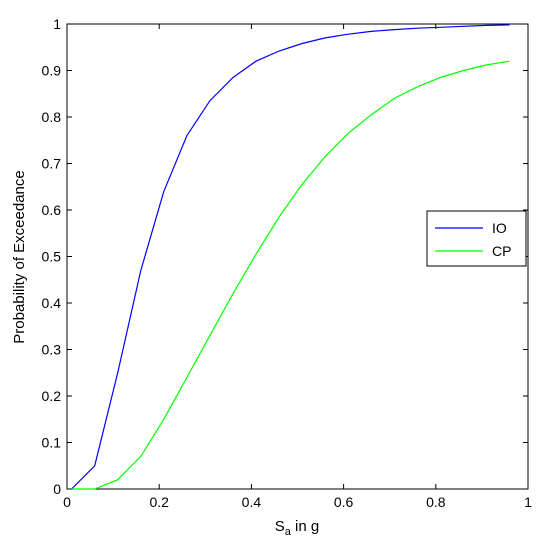  What do you see at coordinates (297, 528) in the screenshot?
I see `x-axis-title: Sa in g` at bounding box center [297, 528].